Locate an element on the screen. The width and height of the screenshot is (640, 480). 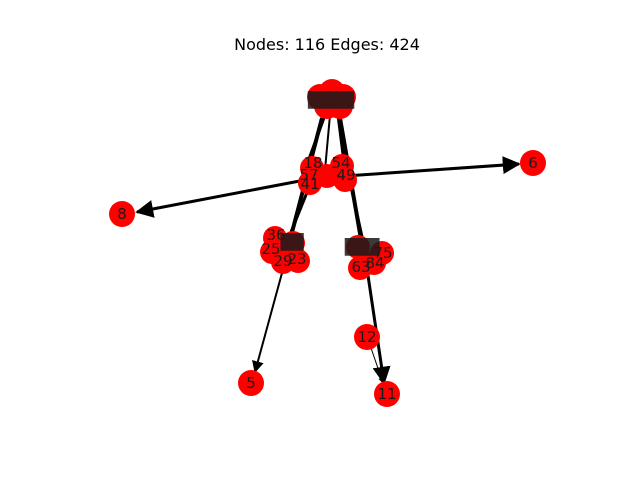
node-label: 49 is located at coordinates (345, 175).